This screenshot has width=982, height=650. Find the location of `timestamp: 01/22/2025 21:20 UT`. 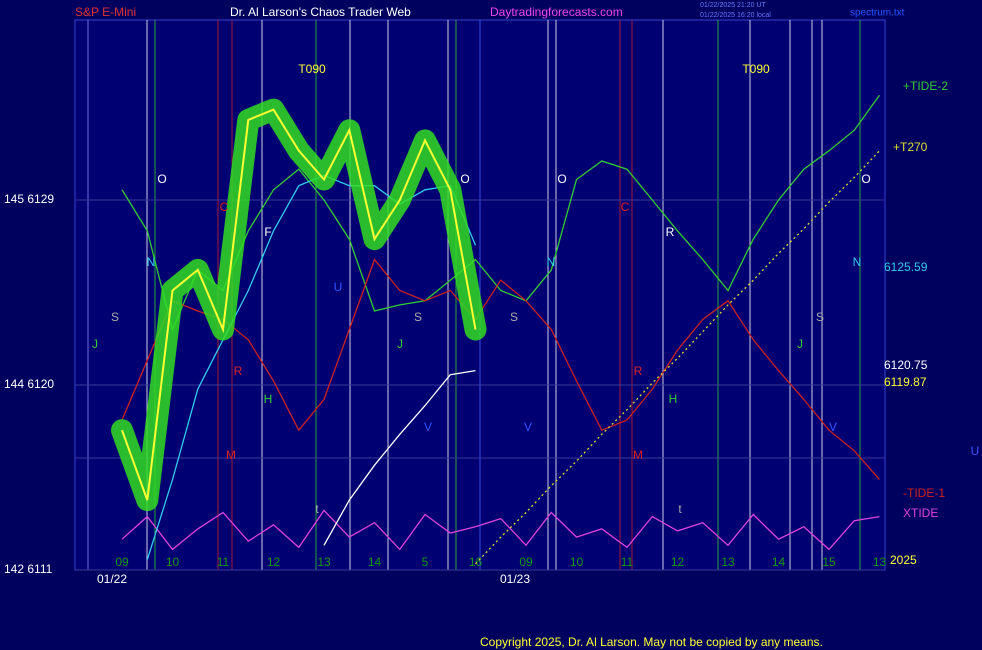

timestamp: 01/22/2025 21:20 UT is located at coordinates (733, 5).